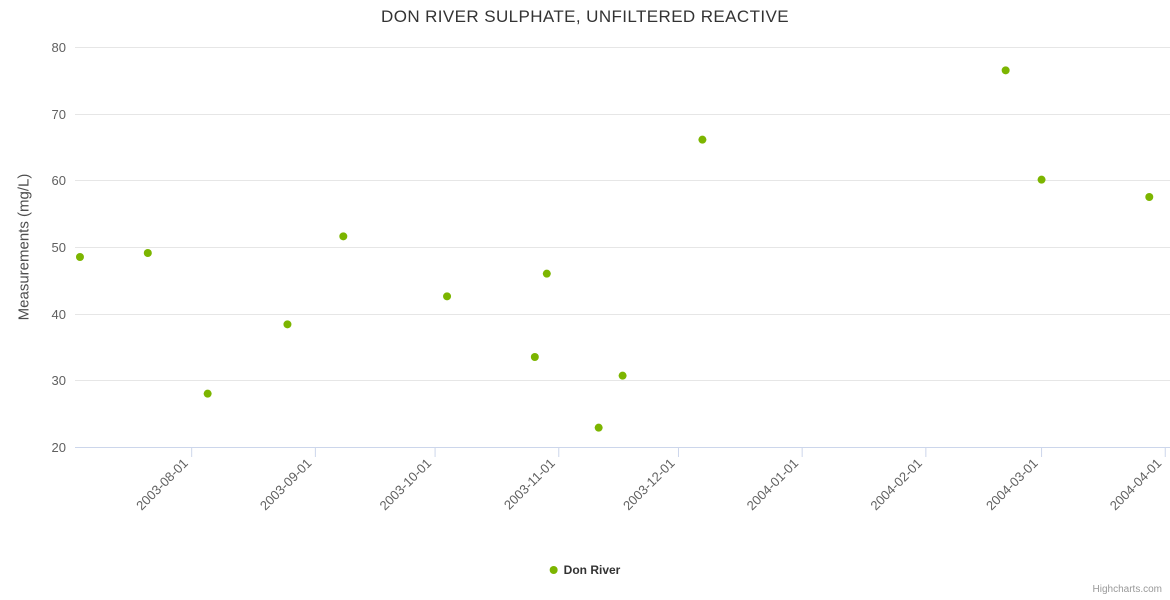 The height and width of the screenshot is (600, 1170). Describe the element at coordinates (1127, 589) in the screenshot. I see `highcharts-credit: Highcharts.com` at that location.